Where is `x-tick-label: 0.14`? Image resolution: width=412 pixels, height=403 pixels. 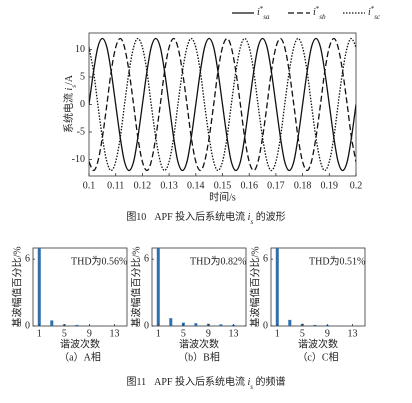 x-tick-label: 0.14 is located at coordinates (196, 185).